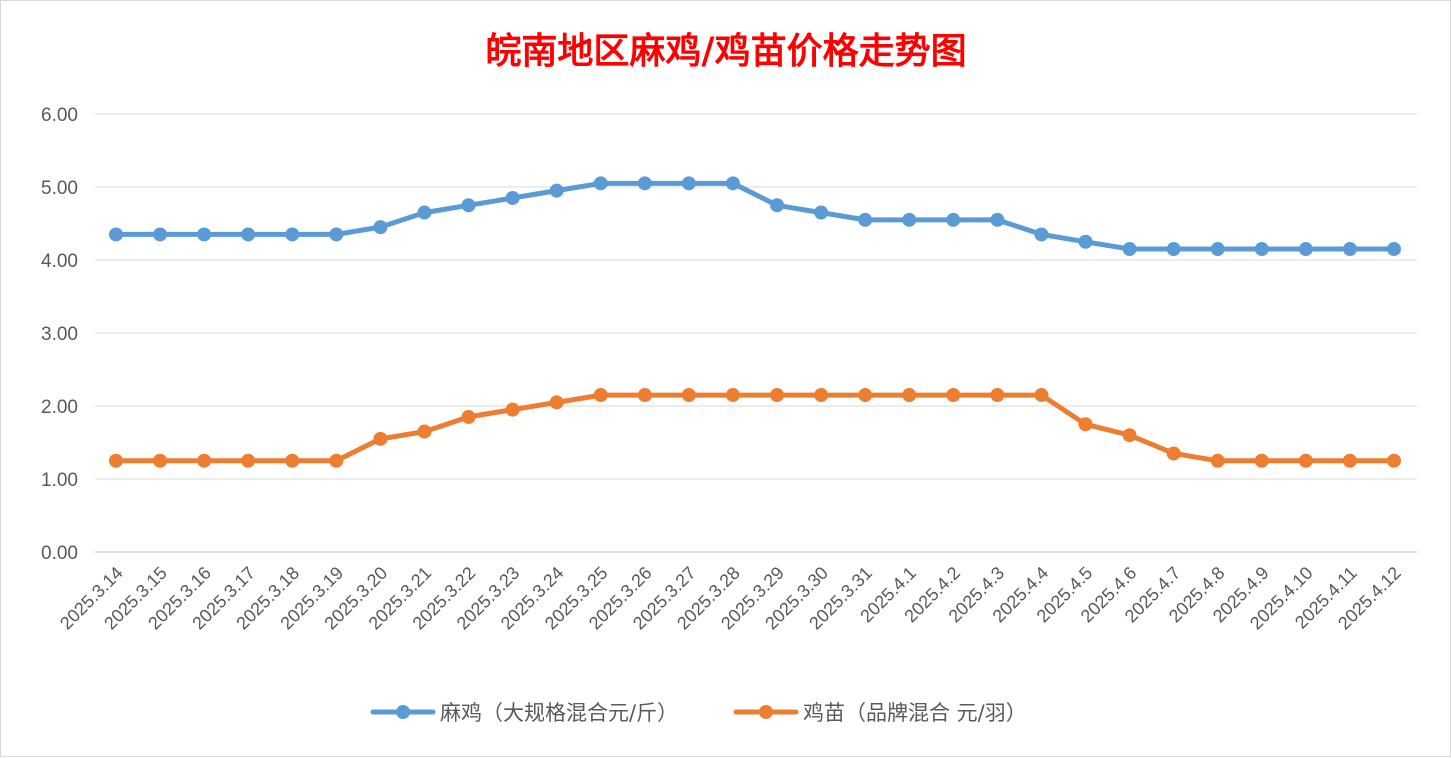  Describe the element at coordinates (59, 553) in the screenshot. I see `y-tick-label: 0.00` at that location.